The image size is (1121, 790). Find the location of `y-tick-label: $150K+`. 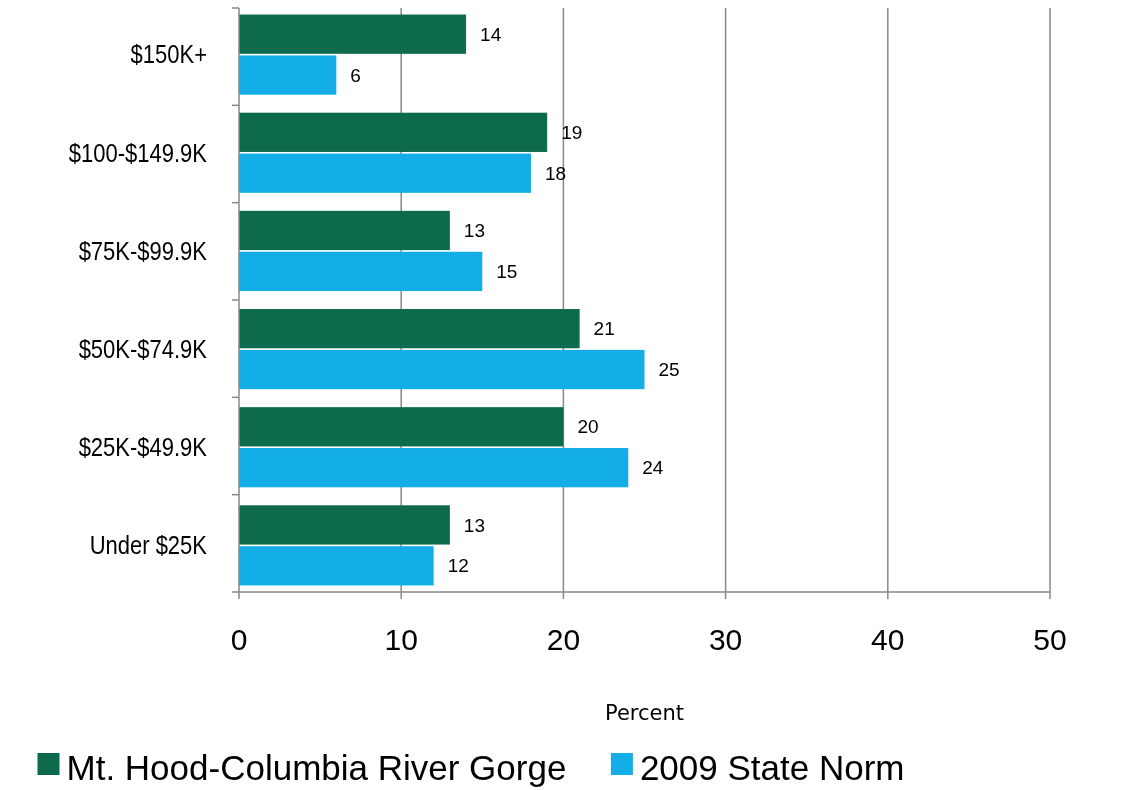

y-tick-label: $150K+ is located at coordinates (168, 55).